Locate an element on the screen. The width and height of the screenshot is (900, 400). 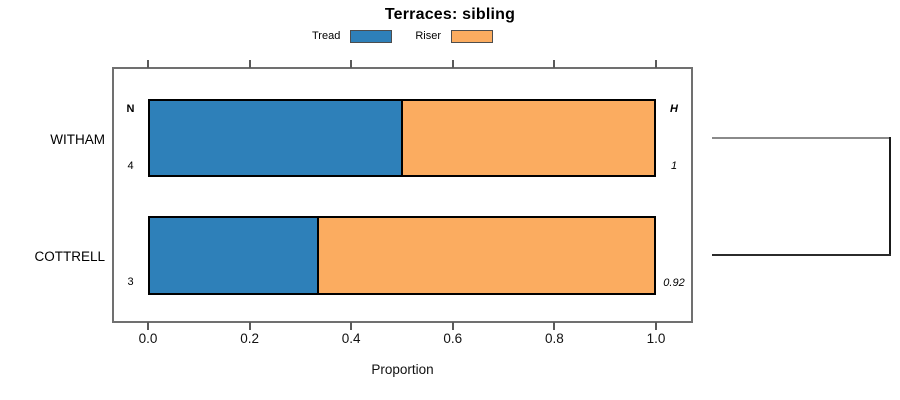
legend-label-riser: Riser is located at coordinates (428, 36).